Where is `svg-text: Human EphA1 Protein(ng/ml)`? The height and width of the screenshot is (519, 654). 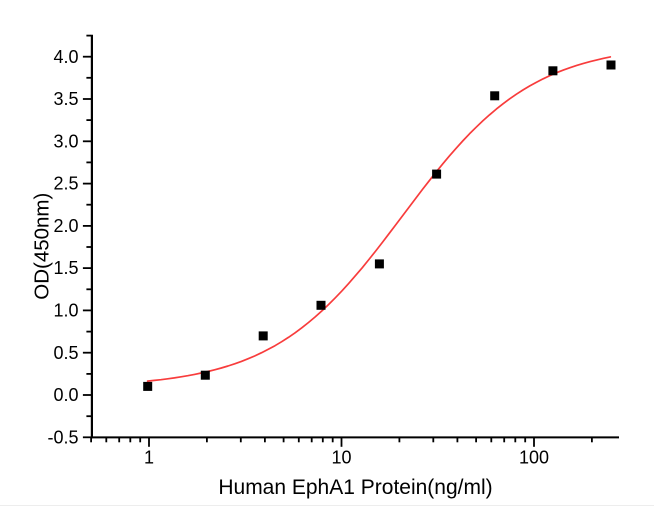
svg-text: Human EphA1 Protein(ng/ml) is located at coordinates (355, 487).